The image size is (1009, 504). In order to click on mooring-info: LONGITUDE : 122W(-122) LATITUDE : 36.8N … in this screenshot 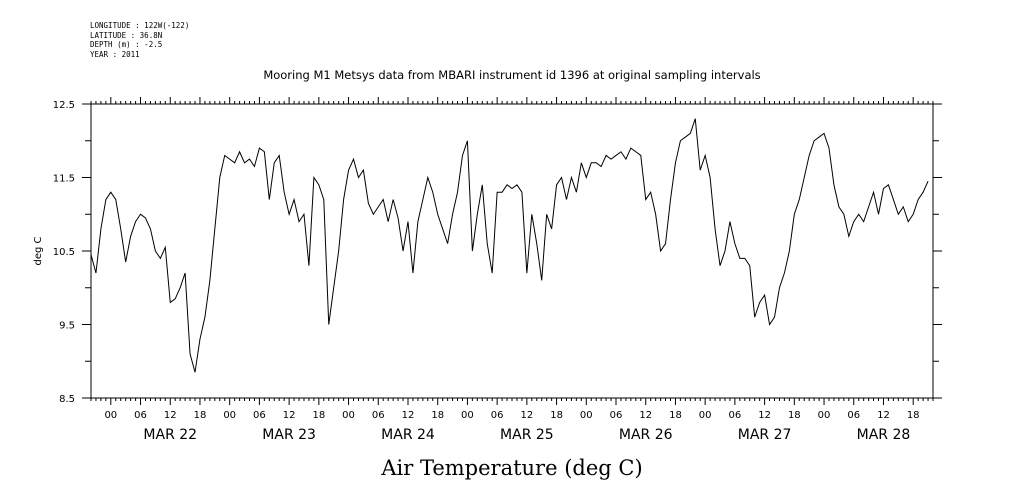, I will do `click(139, 40)`.